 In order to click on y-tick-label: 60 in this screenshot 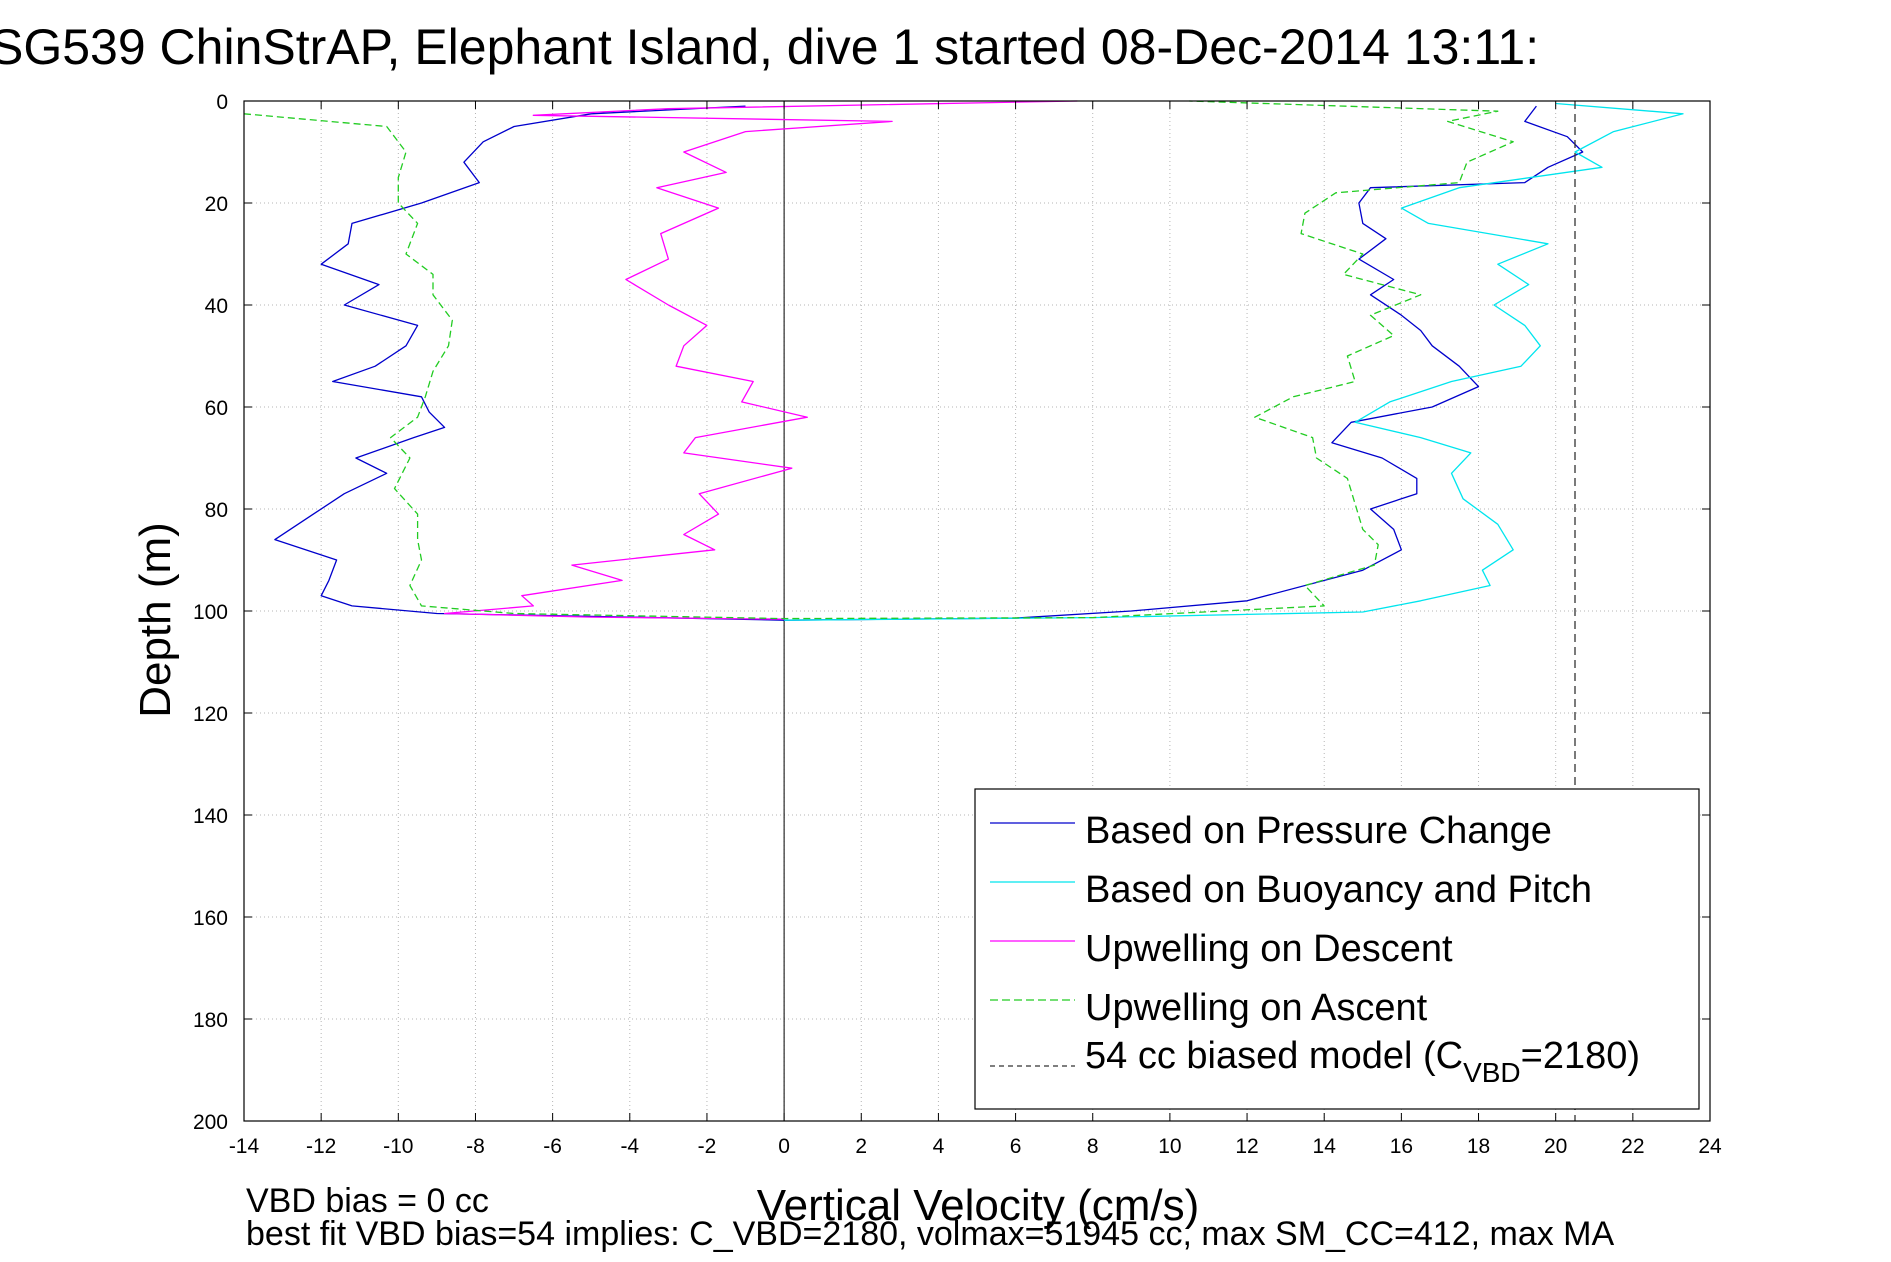, I will do `click(216, 408)`.